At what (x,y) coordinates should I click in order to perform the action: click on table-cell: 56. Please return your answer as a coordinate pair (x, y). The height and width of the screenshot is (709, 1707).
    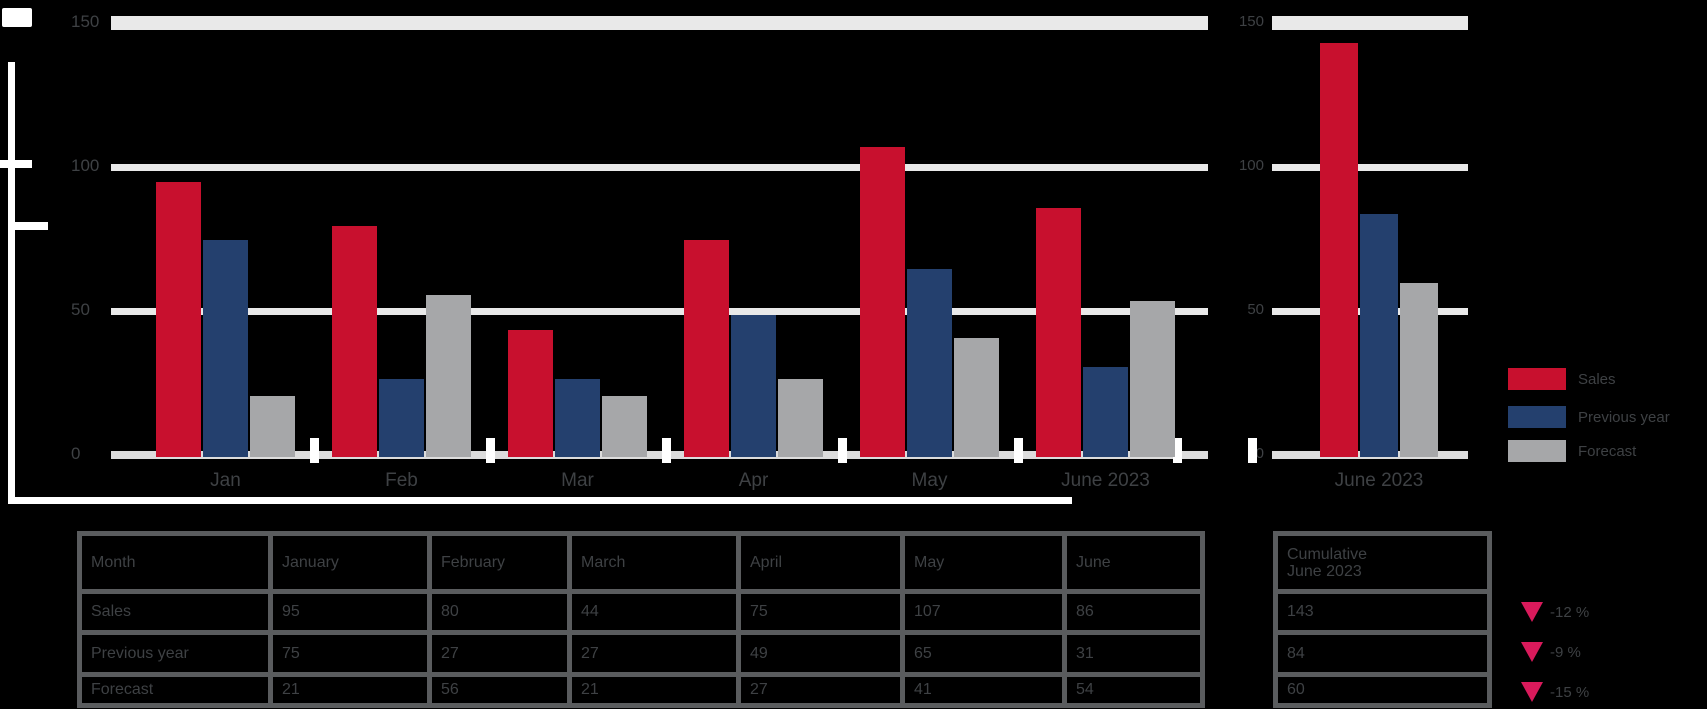
    Looking at the image, I should click on (499, 690).